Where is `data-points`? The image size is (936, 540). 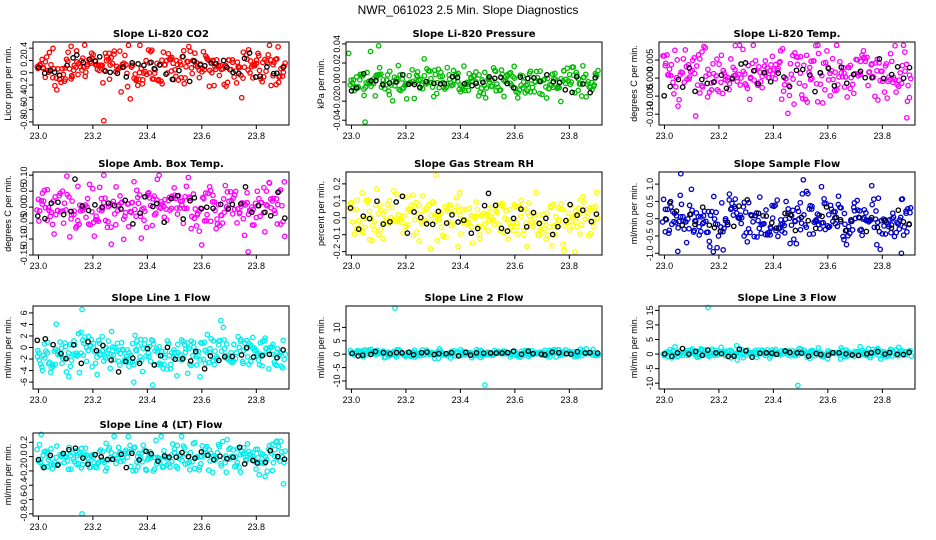
data-points is located at coordinates (474, 346).